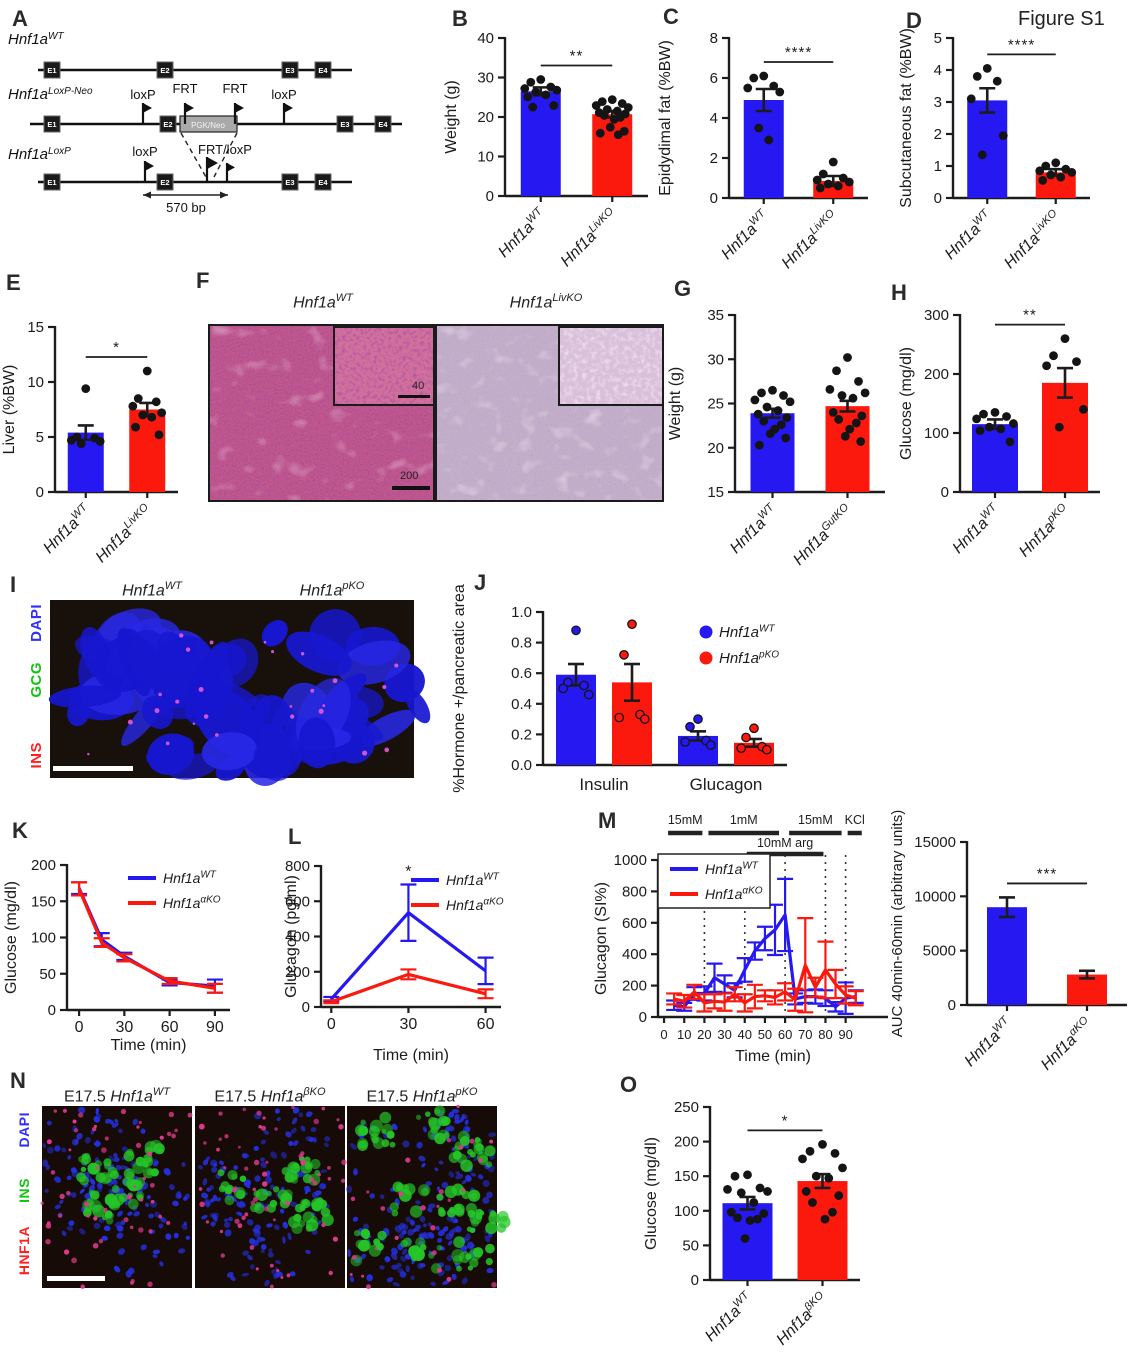 The width and height of the screenshot is (1134, 1360). Describe the element at coordinates (714, 38) in the screenshot. I see `y-tick-label: 8` at that location.